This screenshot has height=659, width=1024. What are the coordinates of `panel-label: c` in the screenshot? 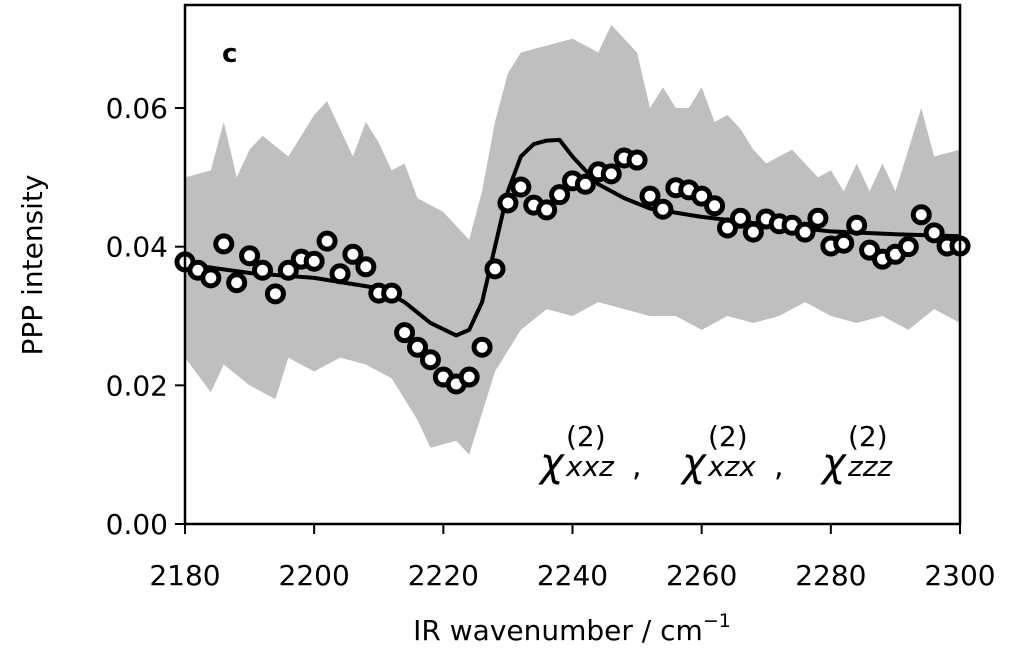 It's located at (229, 54).